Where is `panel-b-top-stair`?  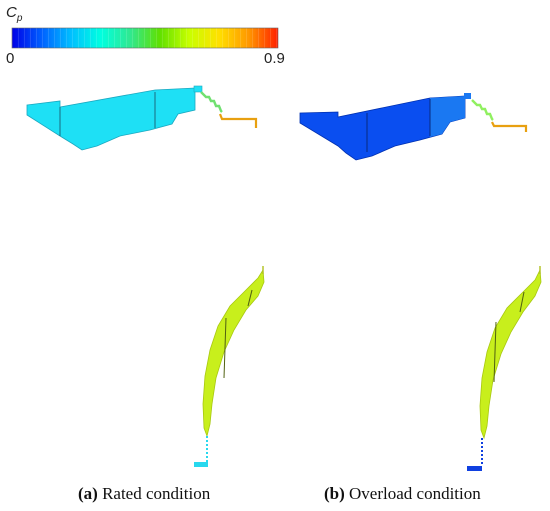
panel-b-top-stair is located at coordinates (482, 110).